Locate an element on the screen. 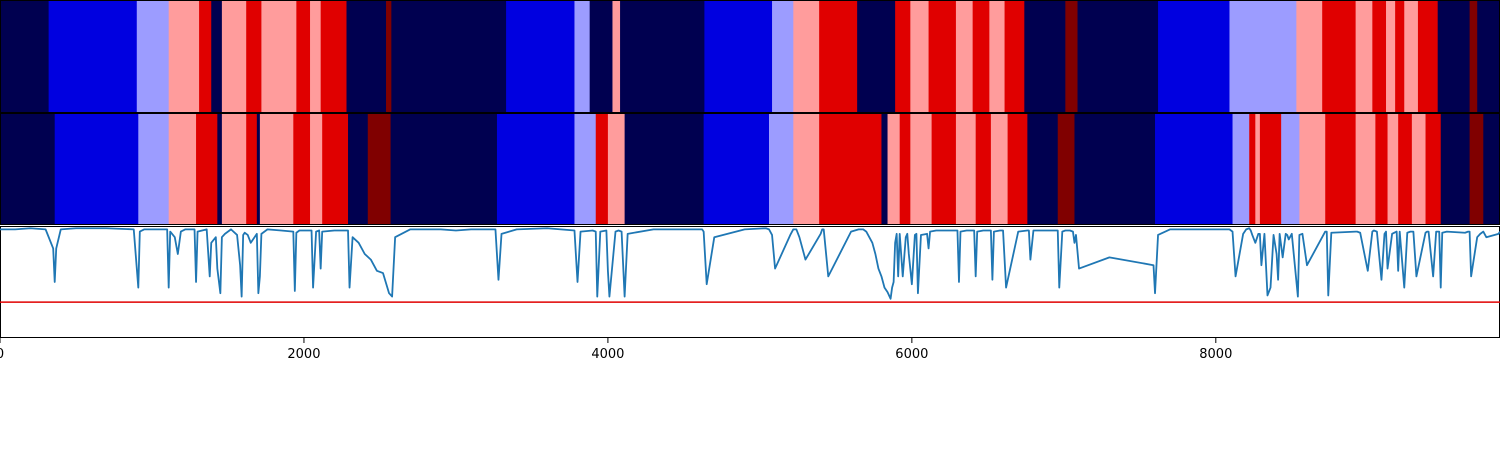  x-axis: 0 2000 4000 6000 8000 is located at coordinates (616, 350).